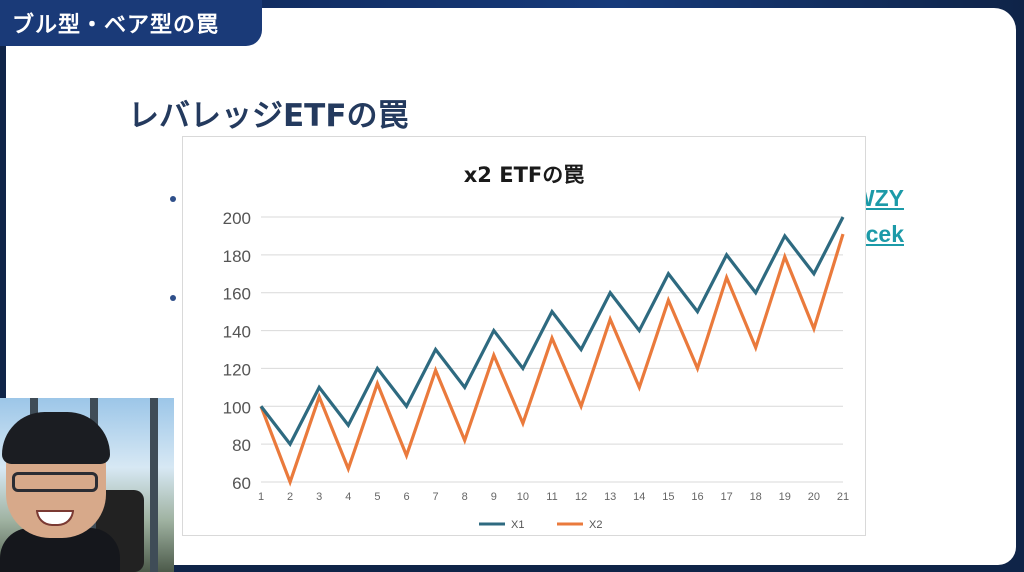 This screenshot has width=1024, height=572. What do you see at coordinates (524, 175) in the screenshot?
I see `chart-title: x2 ETFの罠` at bounding box center [524, 175].